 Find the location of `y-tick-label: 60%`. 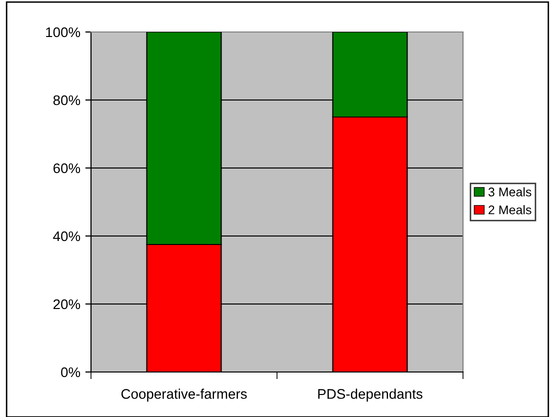

y-tick-label: 60% is located at coordinates (66, 168).